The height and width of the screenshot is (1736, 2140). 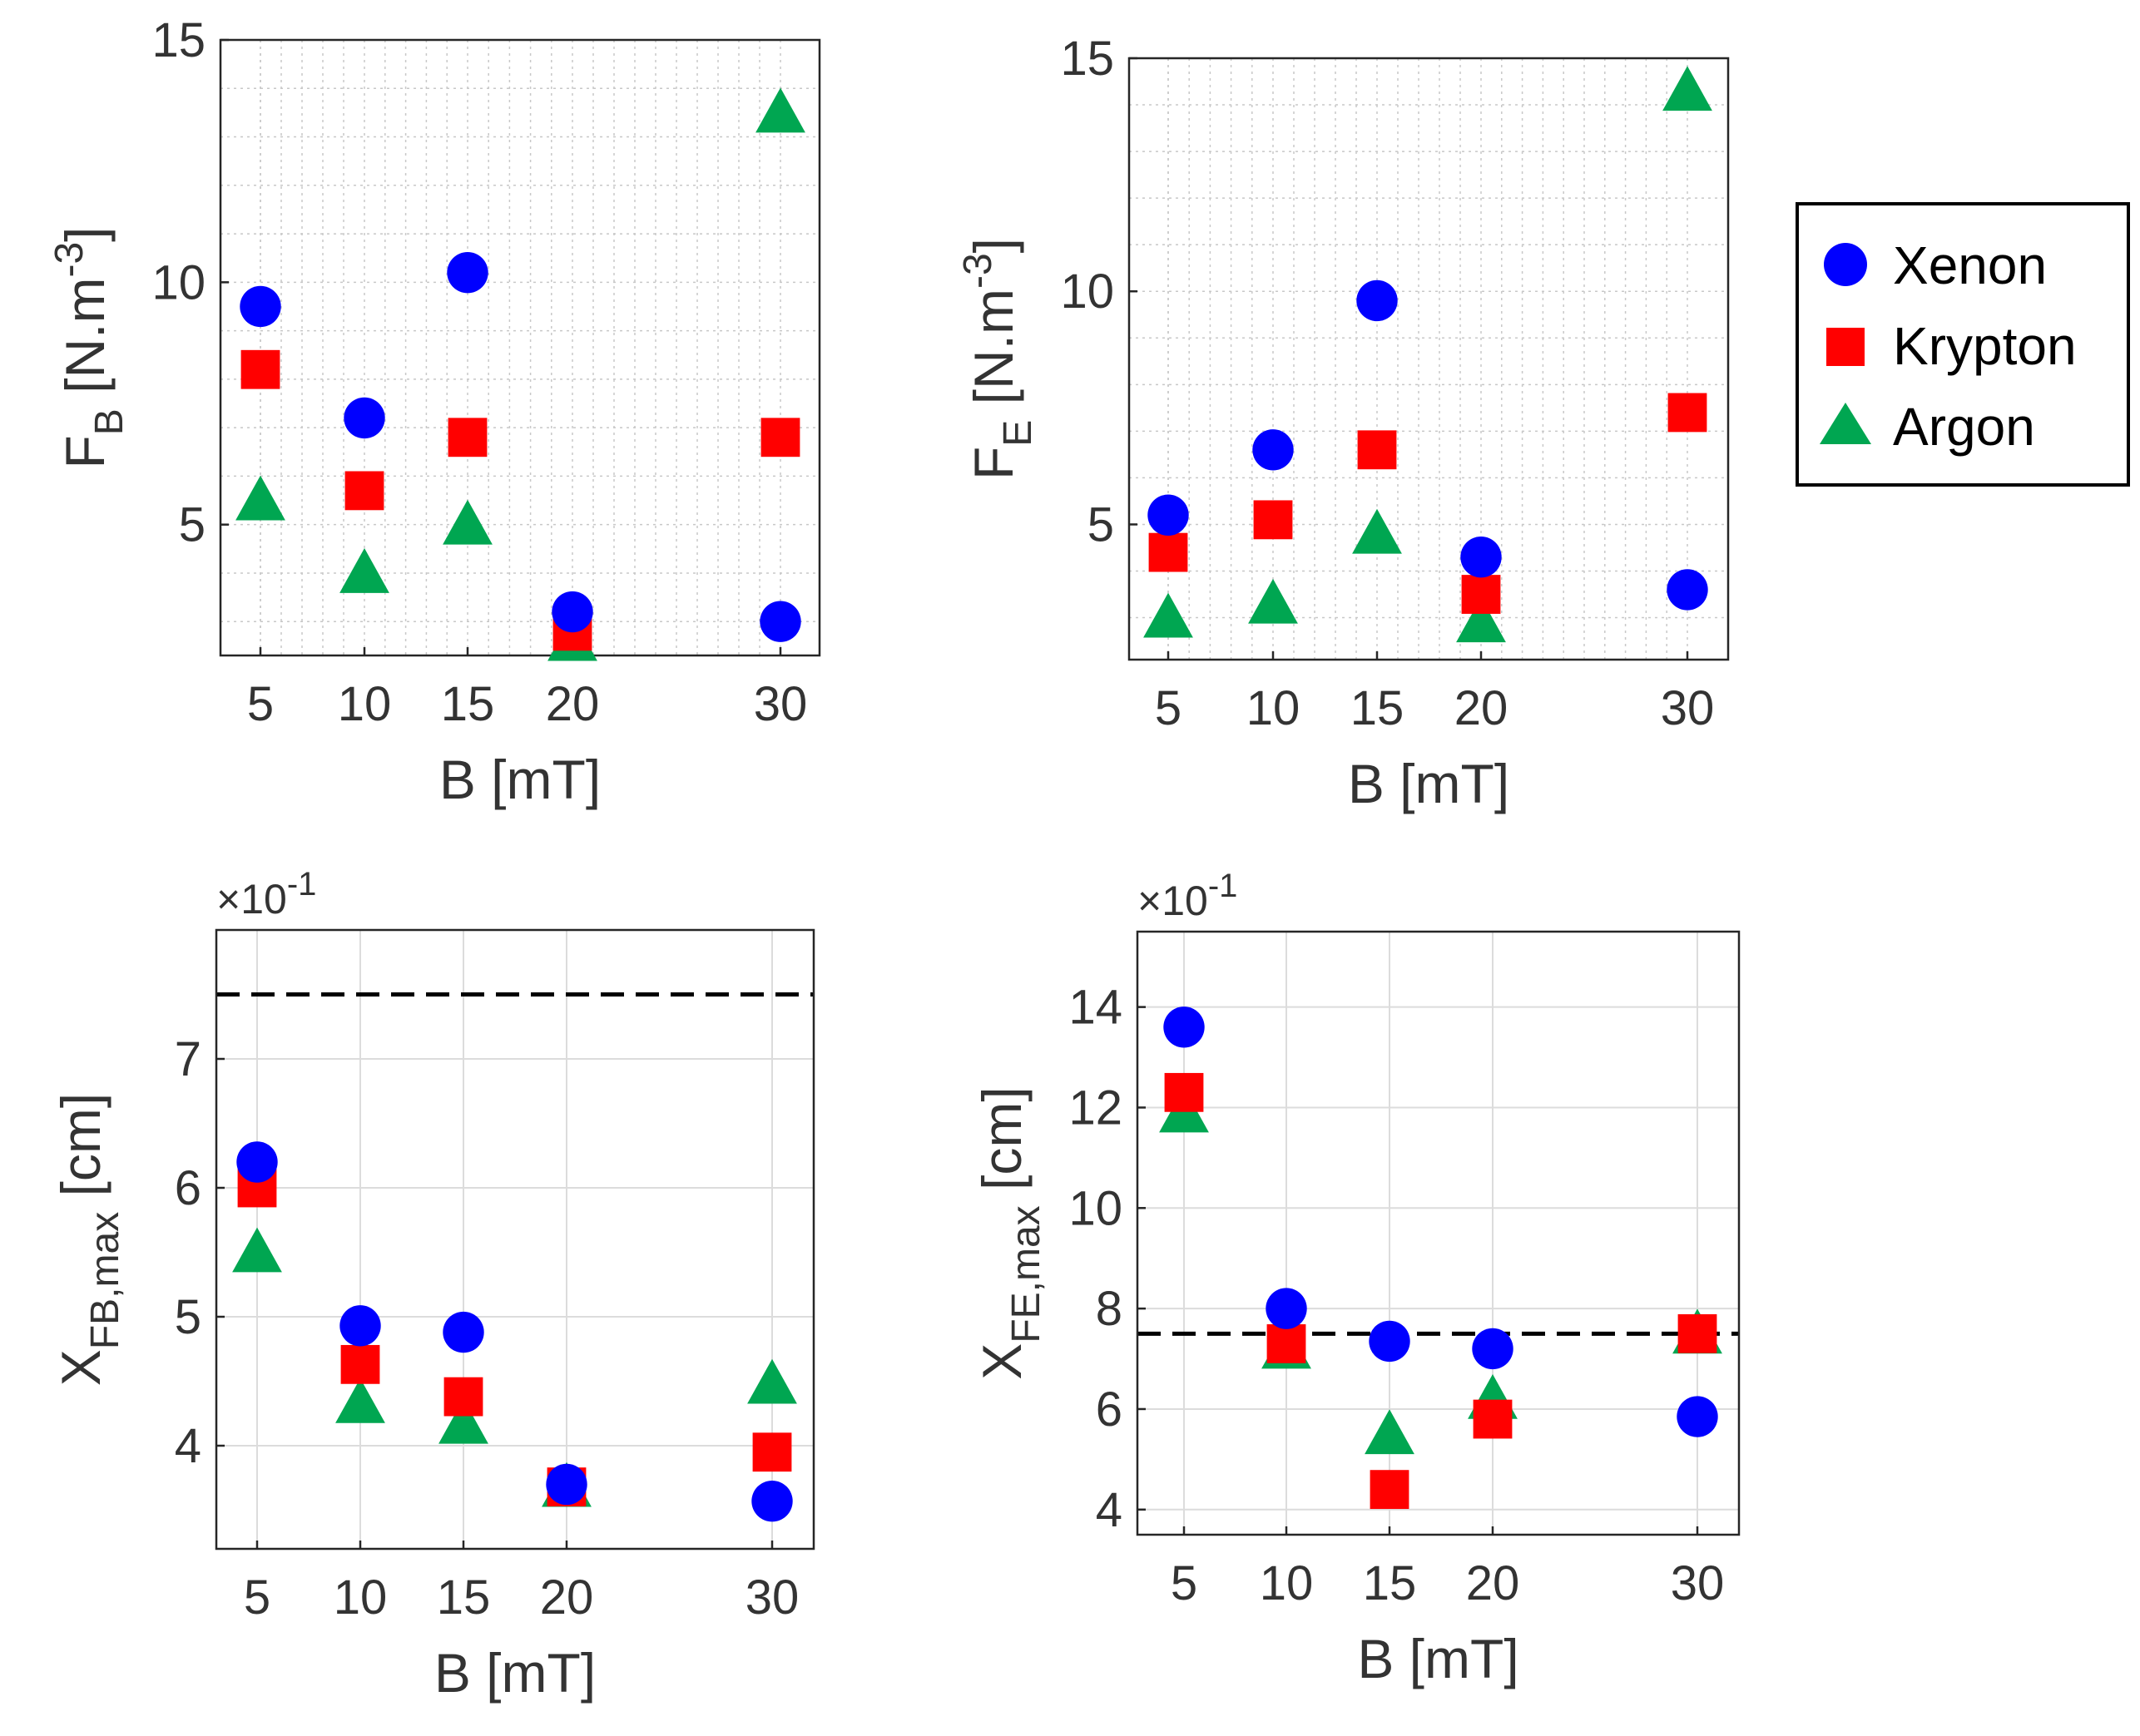 I want to click on legend-label-argon: Argon, so click(x=1964, y=427).